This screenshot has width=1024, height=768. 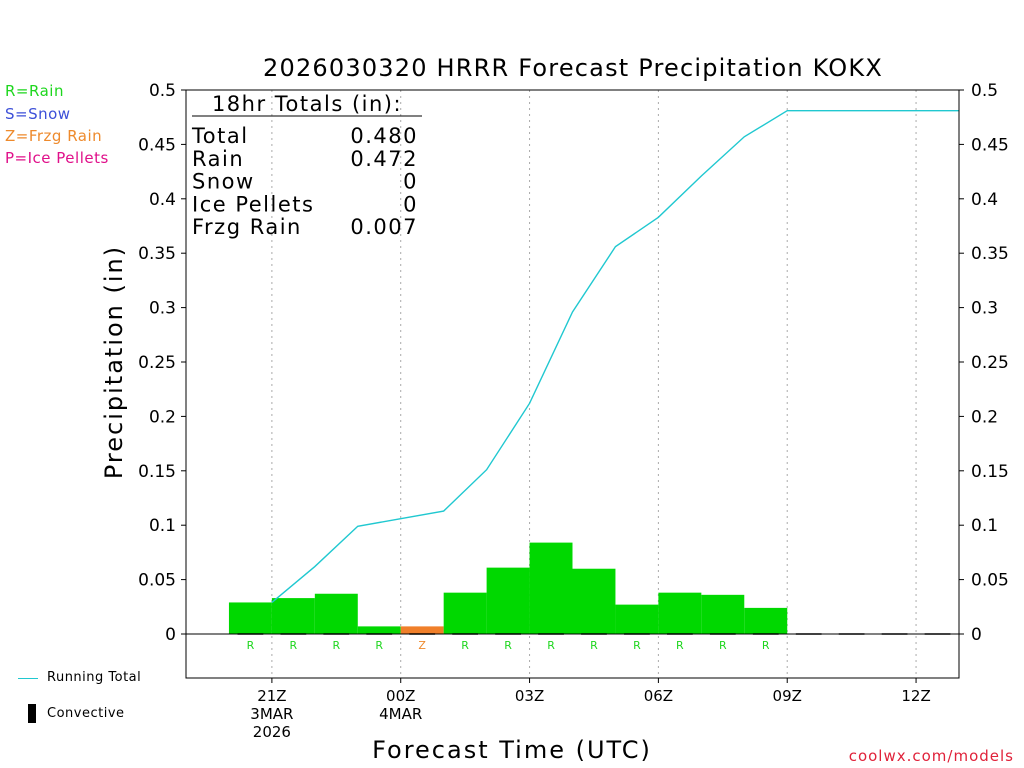 What do you see at coordinates (307, 104) in the screenshot?
I see `totals-title: 18hr Totals (in):` at bounding box center [307, 104].